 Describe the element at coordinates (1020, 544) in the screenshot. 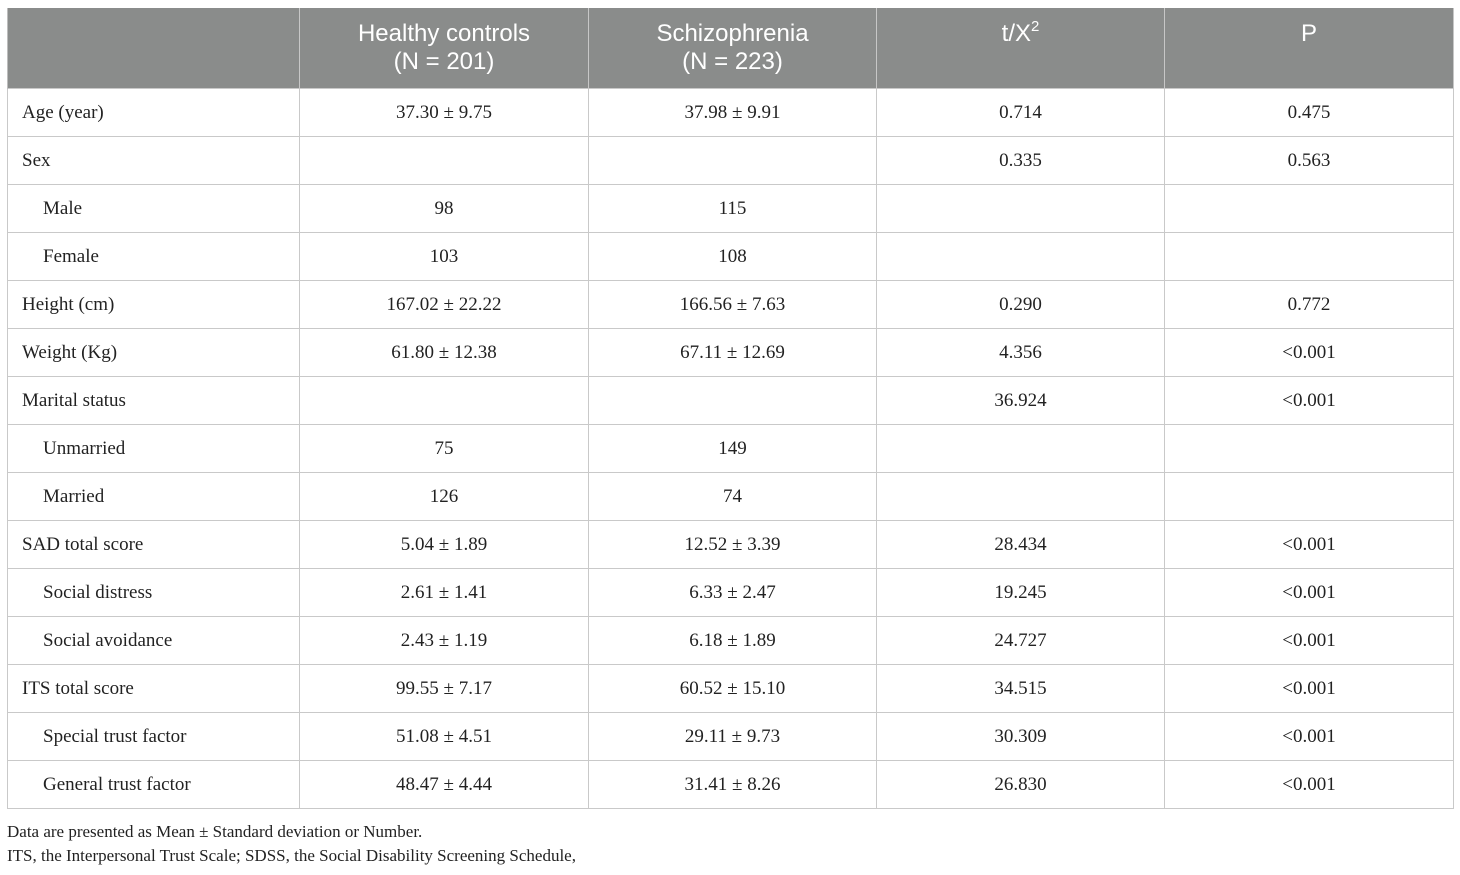

I see `test-statistic-cell: 28.434` at that location.